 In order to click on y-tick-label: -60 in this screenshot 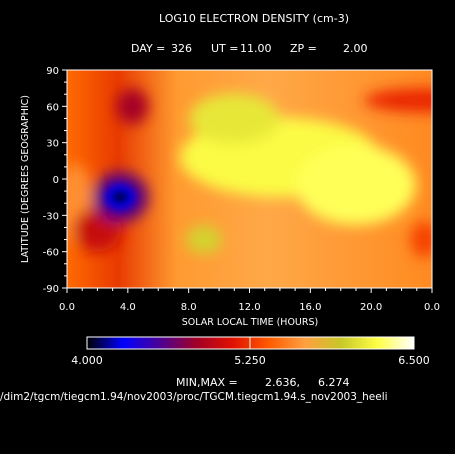, I will do `click(51, 253)`.